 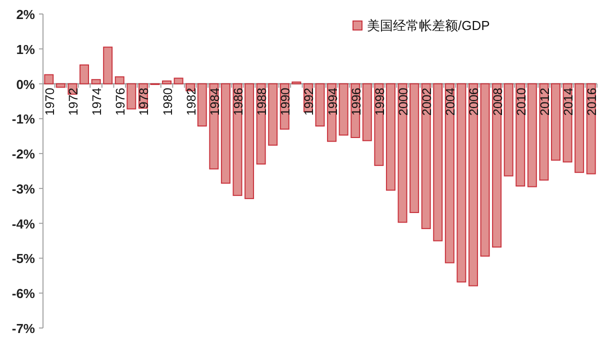 I want to click on x-tick-label: 1982, so click(x=191, y=102).